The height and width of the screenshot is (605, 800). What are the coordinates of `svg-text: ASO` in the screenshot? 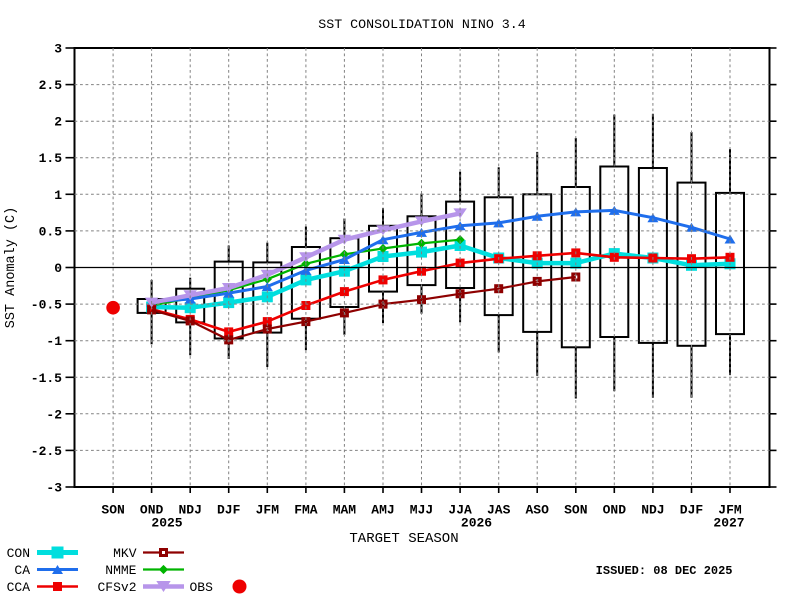 It's located at (537, 510).